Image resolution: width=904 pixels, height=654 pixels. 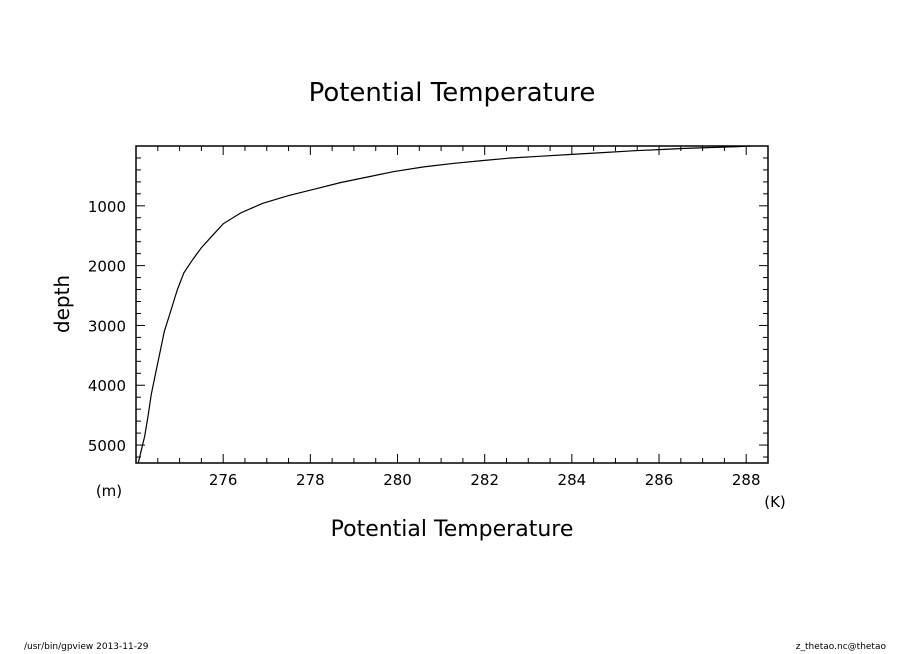 I want to click on footer-right: z_thetao.nc@thetao, so click(x=840, y=647).